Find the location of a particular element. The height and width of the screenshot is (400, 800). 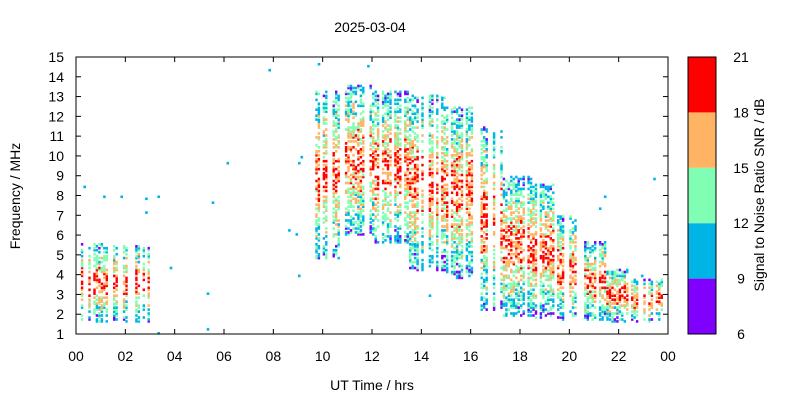

chart-title: 2025-03-04 is located at coordinates (370, 27).